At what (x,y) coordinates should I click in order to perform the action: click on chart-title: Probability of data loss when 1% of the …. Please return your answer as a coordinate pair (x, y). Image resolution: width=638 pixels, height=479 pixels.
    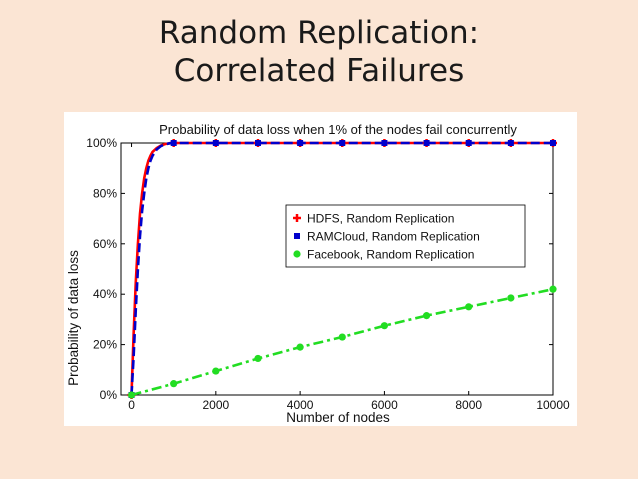
    Looking at the image, I should click on (338, 129).